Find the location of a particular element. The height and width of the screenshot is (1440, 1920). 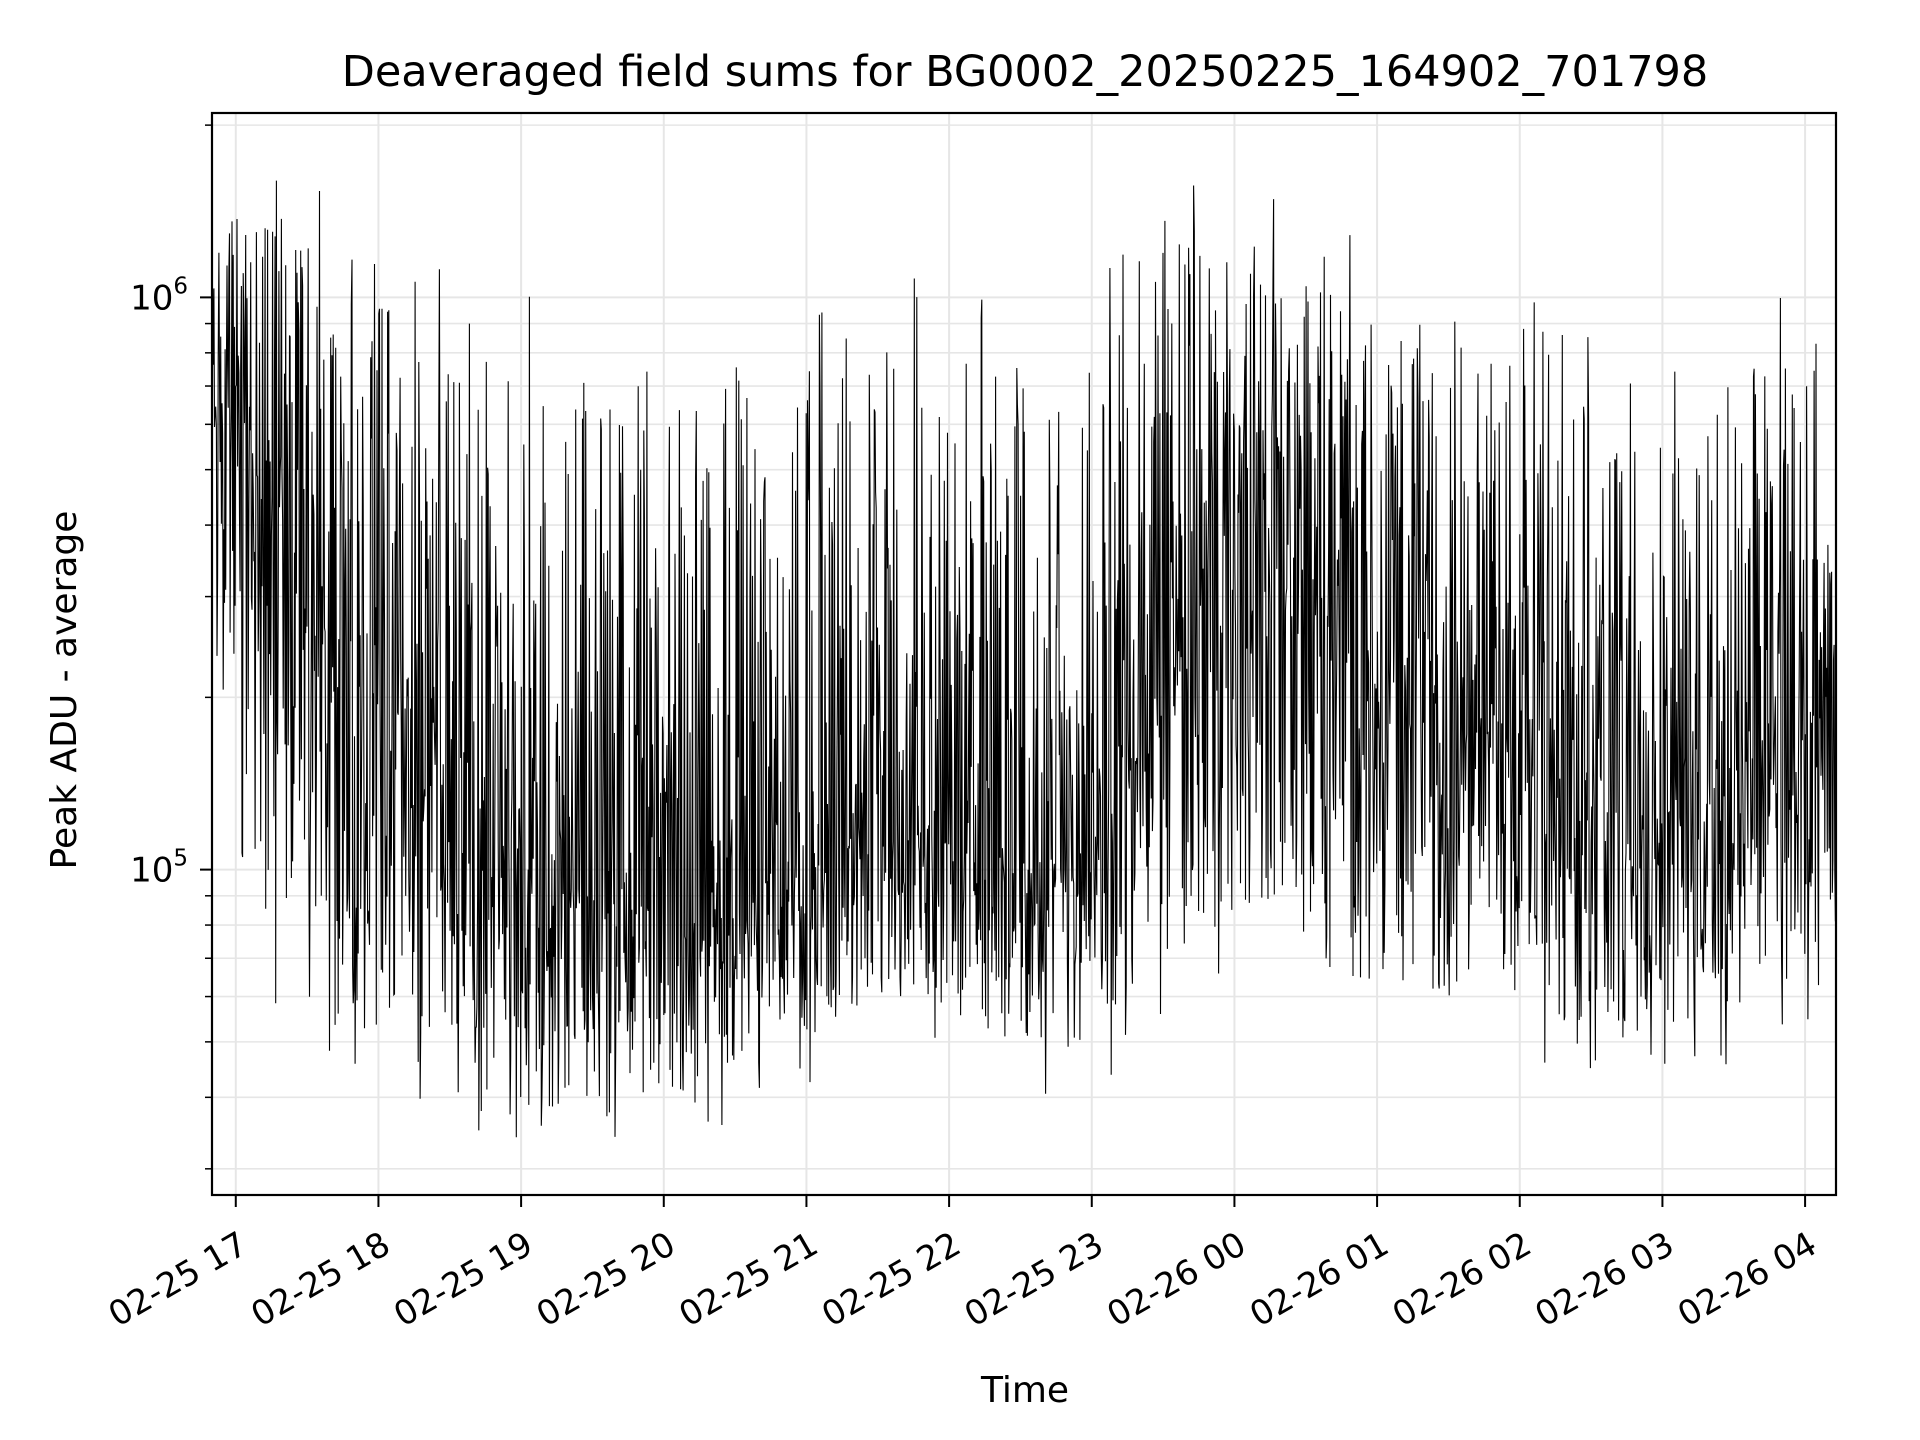

y-axis: 10⁵ 10⁶ is located at coordinates (171, 647).